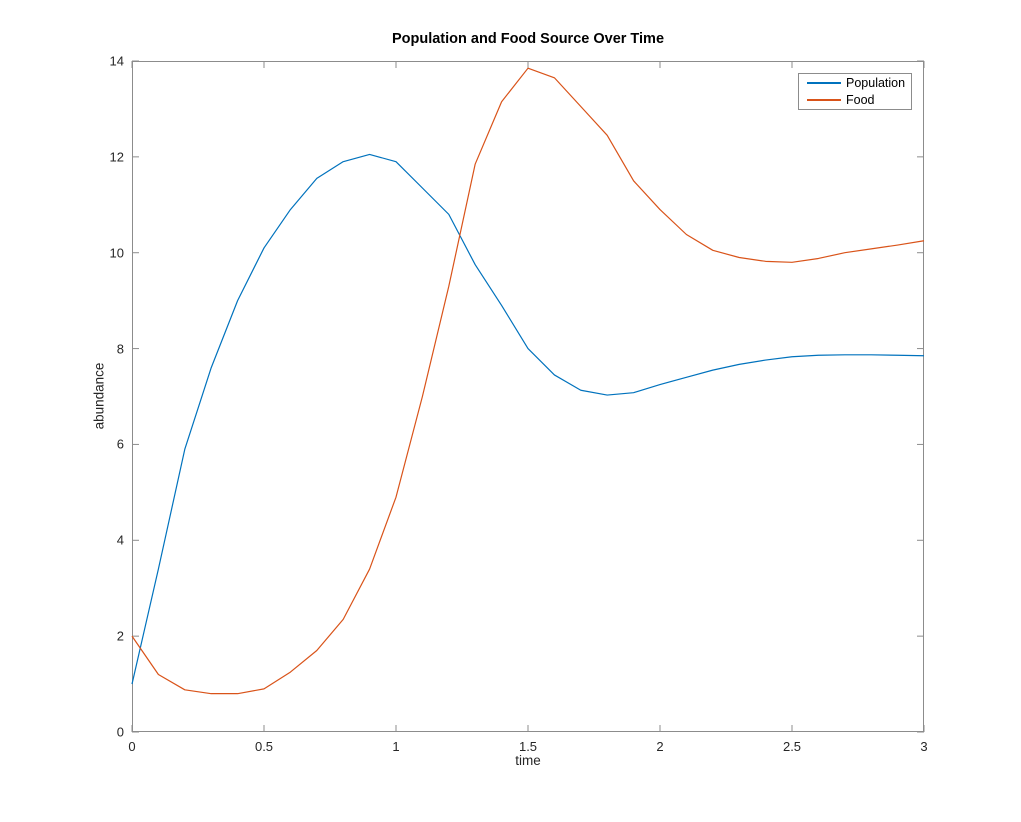  Describe the element at coordinates (116, 61) in the screenshot. I see `y-tick-label: 14` at that location.